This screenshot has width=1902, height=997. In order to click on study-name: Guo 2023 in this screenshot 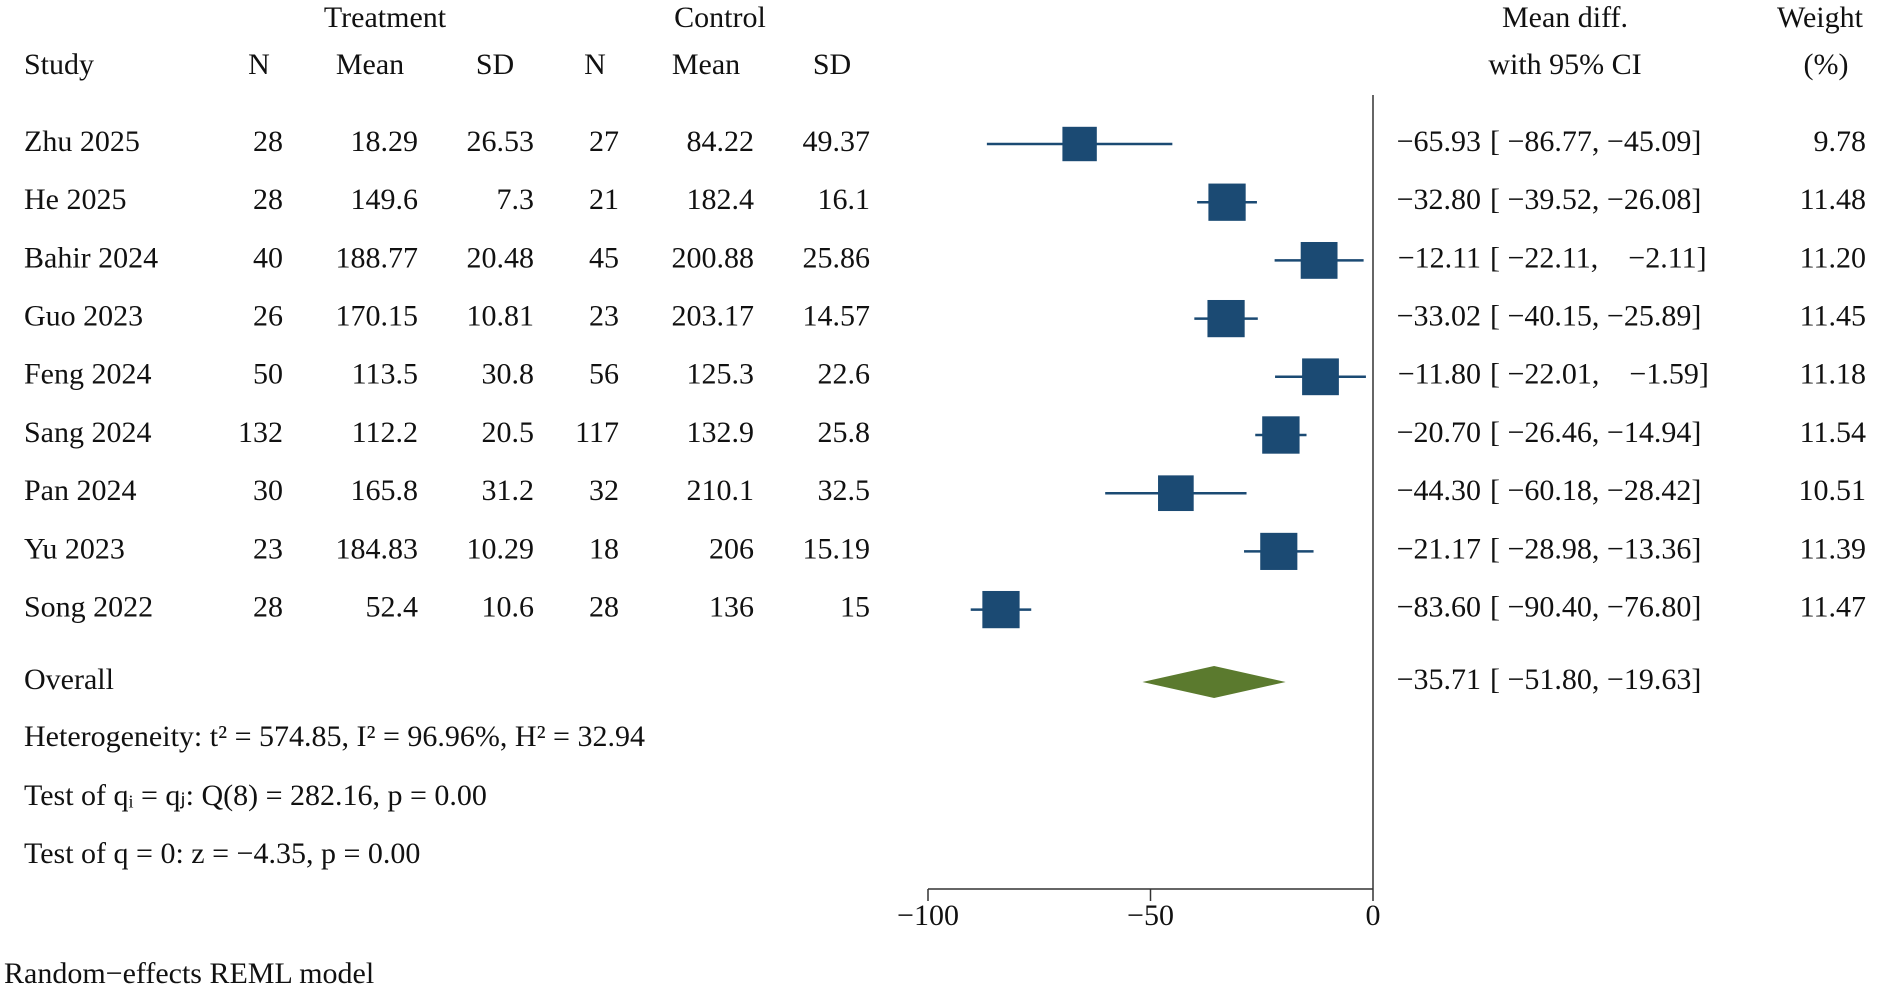, I will do `click(83, 315)`.